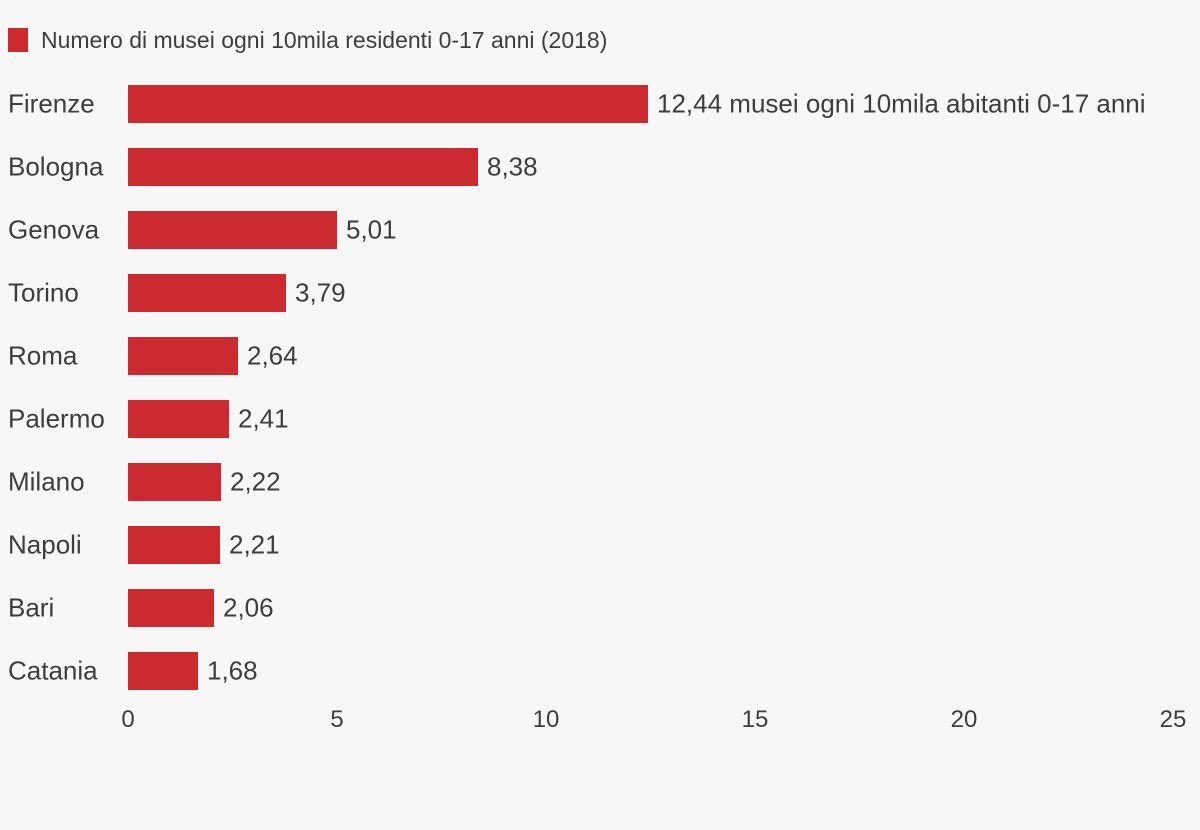  Describe the element at coordinates (248, 607) in the screenshot. I see `value-label: 2,06` at that location.